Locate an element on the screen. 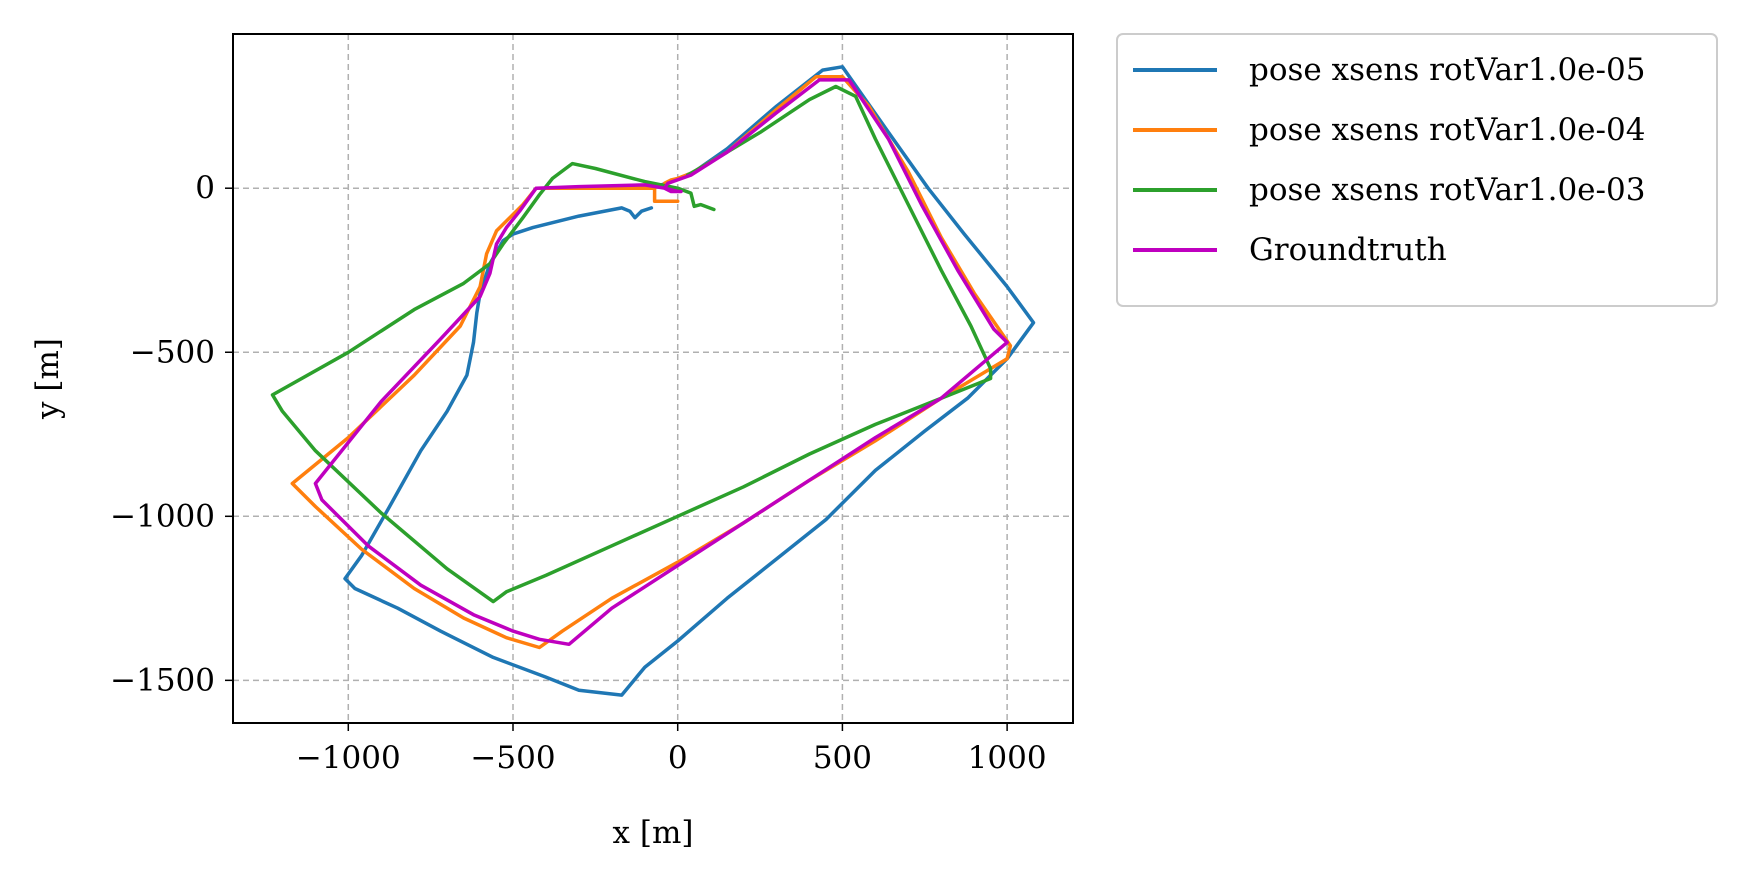 The image size is (1741, 880). y-tick-label: 0 is located at coordinates (205, 188).